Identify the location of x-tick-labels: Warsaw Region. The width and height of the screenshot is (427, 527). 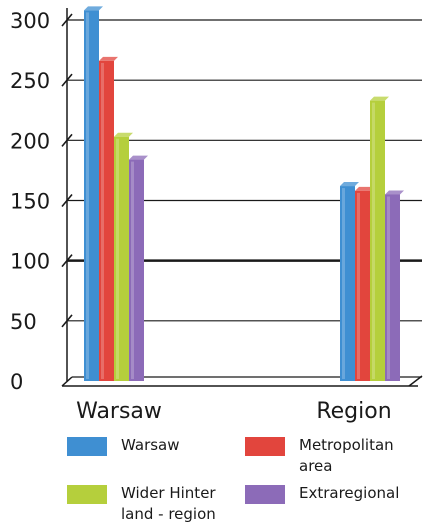
(234, 411).